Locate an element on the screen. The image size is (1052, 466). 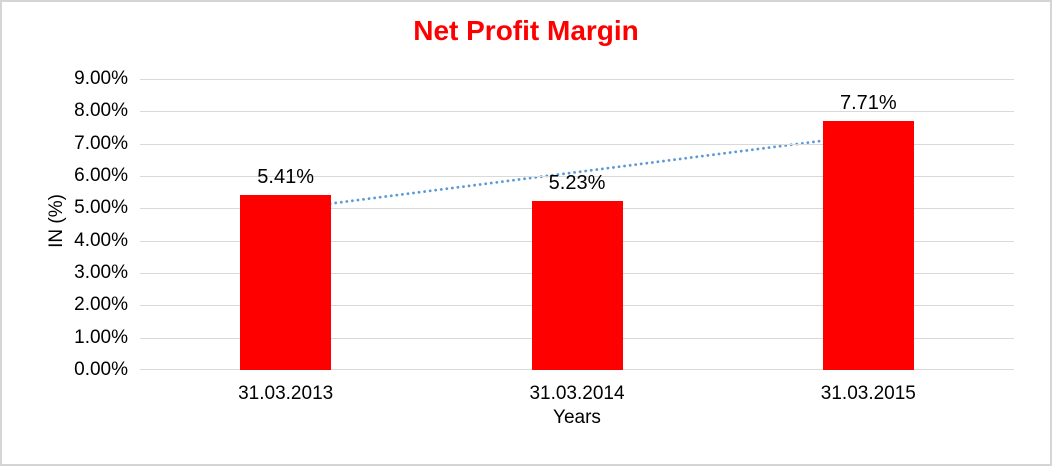
bar-data-label: 5.41% is located at coordinates (286, 177).